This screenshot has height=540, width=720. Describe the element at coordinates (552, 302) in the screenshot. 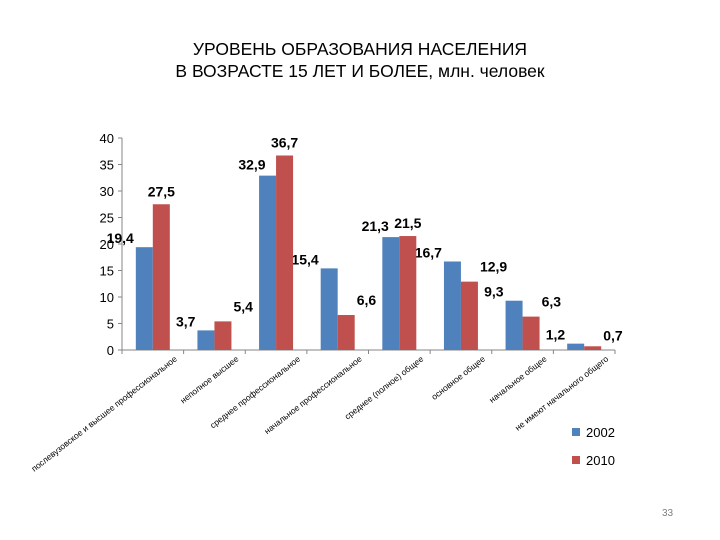

I see `data-label: 6,3` at that location.